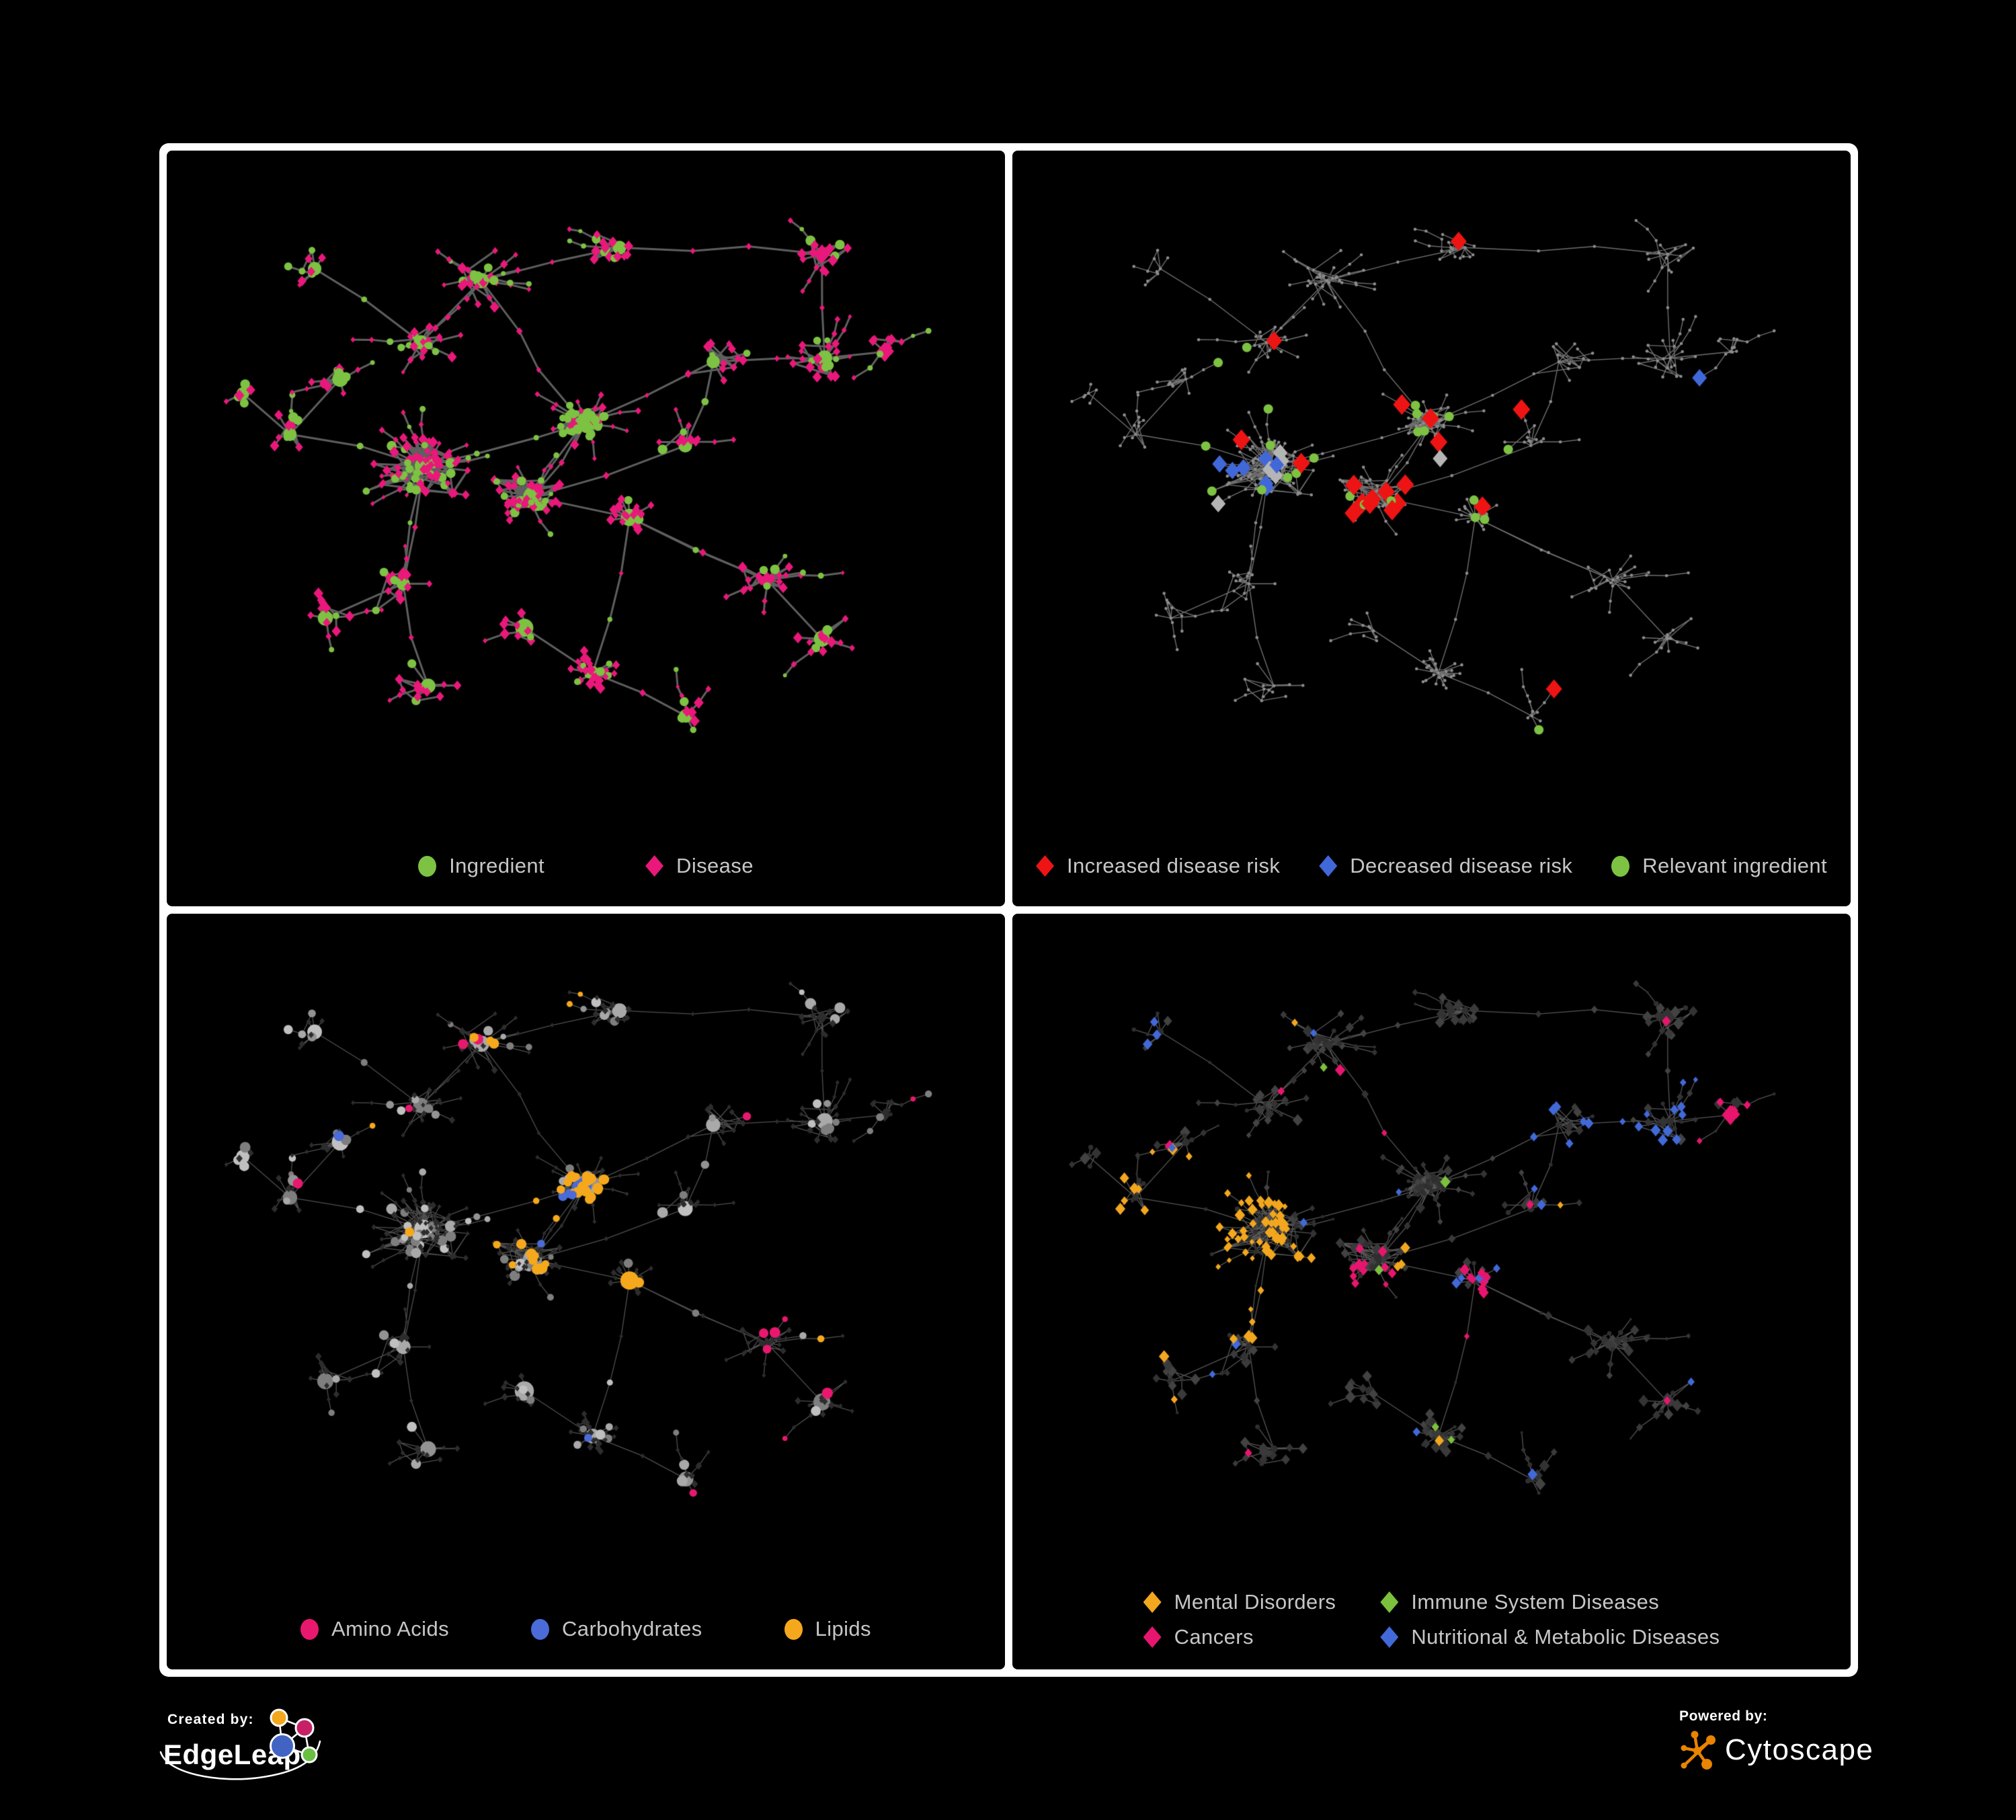 Image resolution: width=2016 pixels, height=1820 pixels. I want to click on legend-item: Ingredient, so click(481, 866).